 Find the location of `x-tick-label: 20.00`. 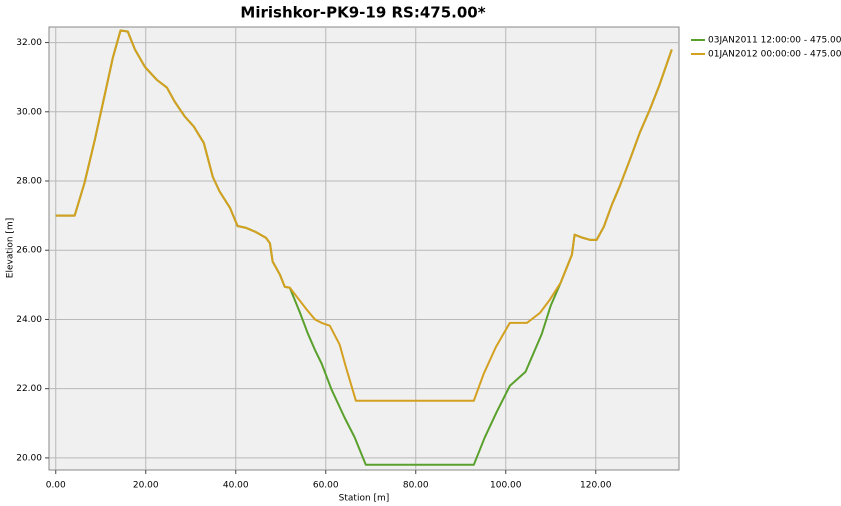

x-tick-label: 20.00 is located at coordinates (146, 486).